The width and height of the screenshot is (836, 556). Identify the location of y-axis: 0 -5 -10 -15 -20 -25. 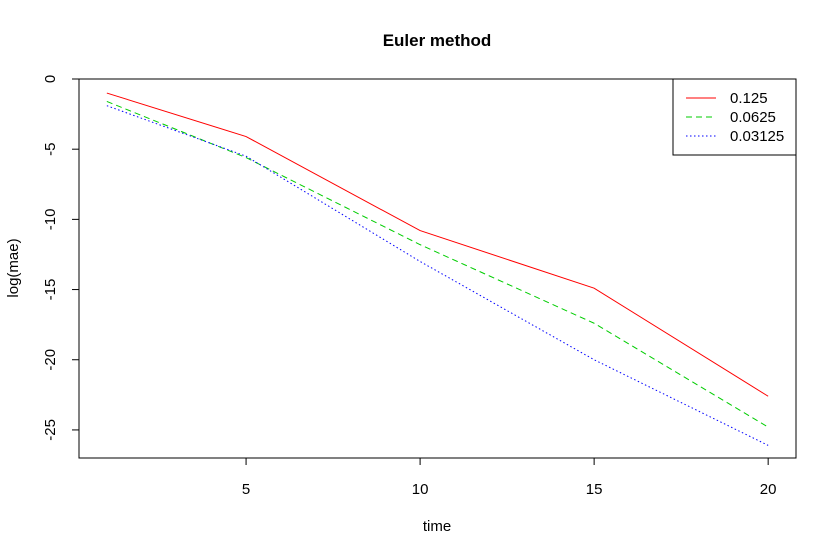
(61, 258).